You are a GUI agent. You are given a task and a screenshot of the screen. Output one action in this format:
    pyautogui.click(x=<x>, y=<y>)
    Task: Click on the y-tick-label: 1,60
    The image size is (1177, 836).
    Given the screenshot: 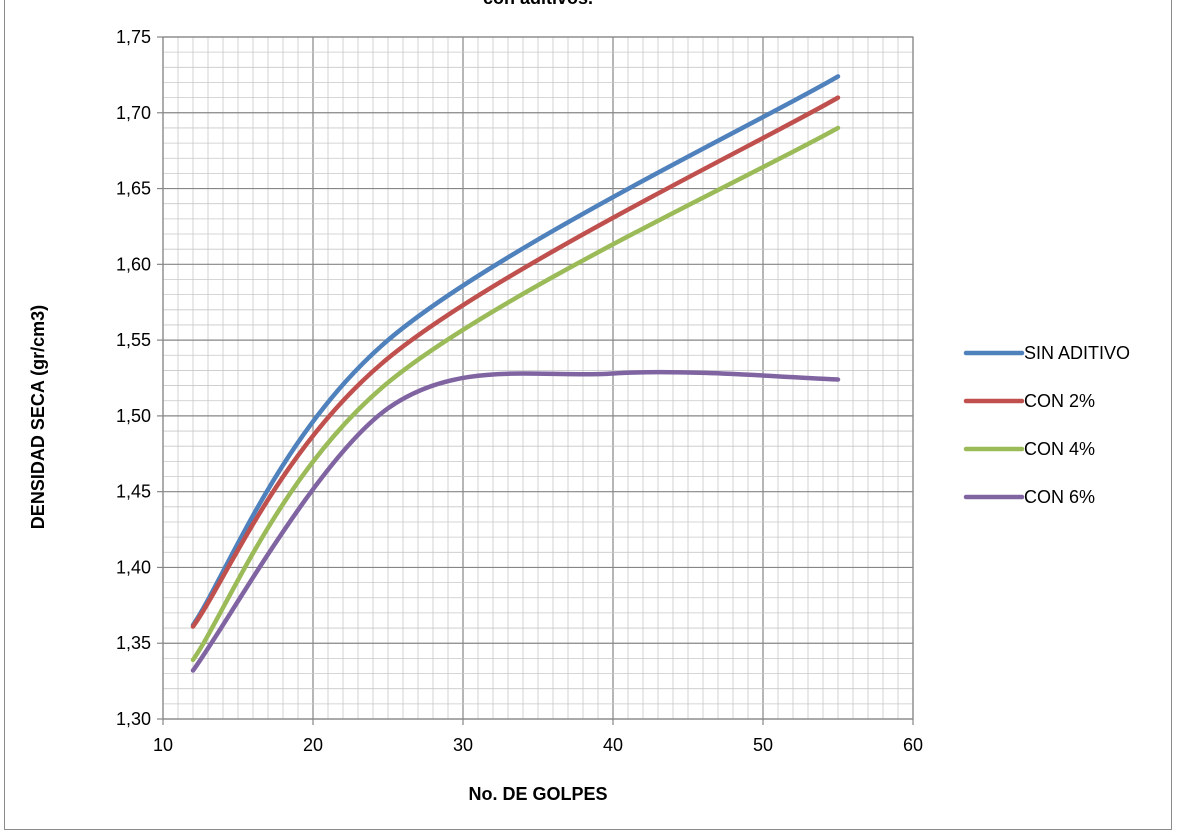 What is the action you would take?
    pyautogui.click(x=133, y=264)
    